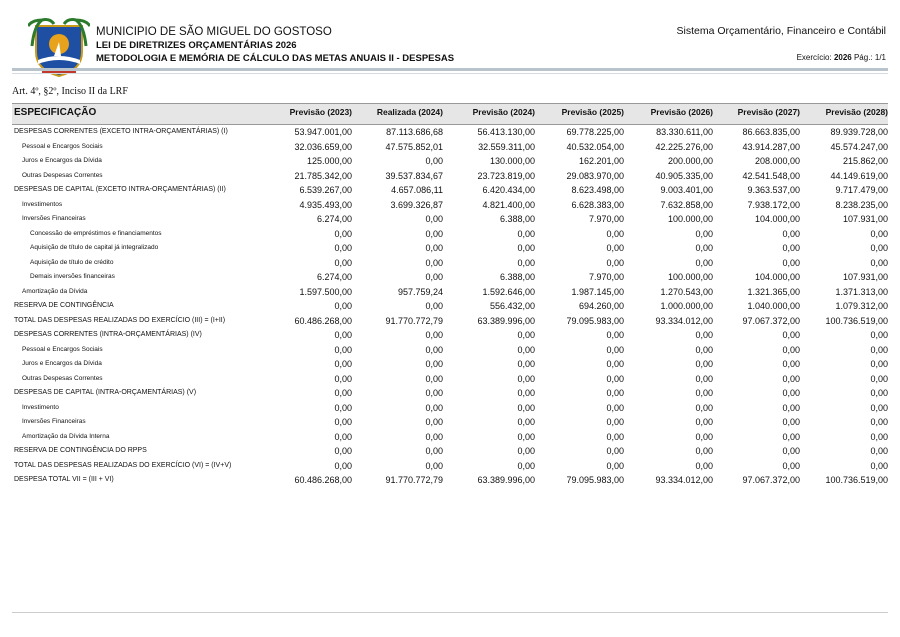  Describe the element at coordinates (334, 219) in the screenshot. I see `cell-value: 6.274,00` at that location.